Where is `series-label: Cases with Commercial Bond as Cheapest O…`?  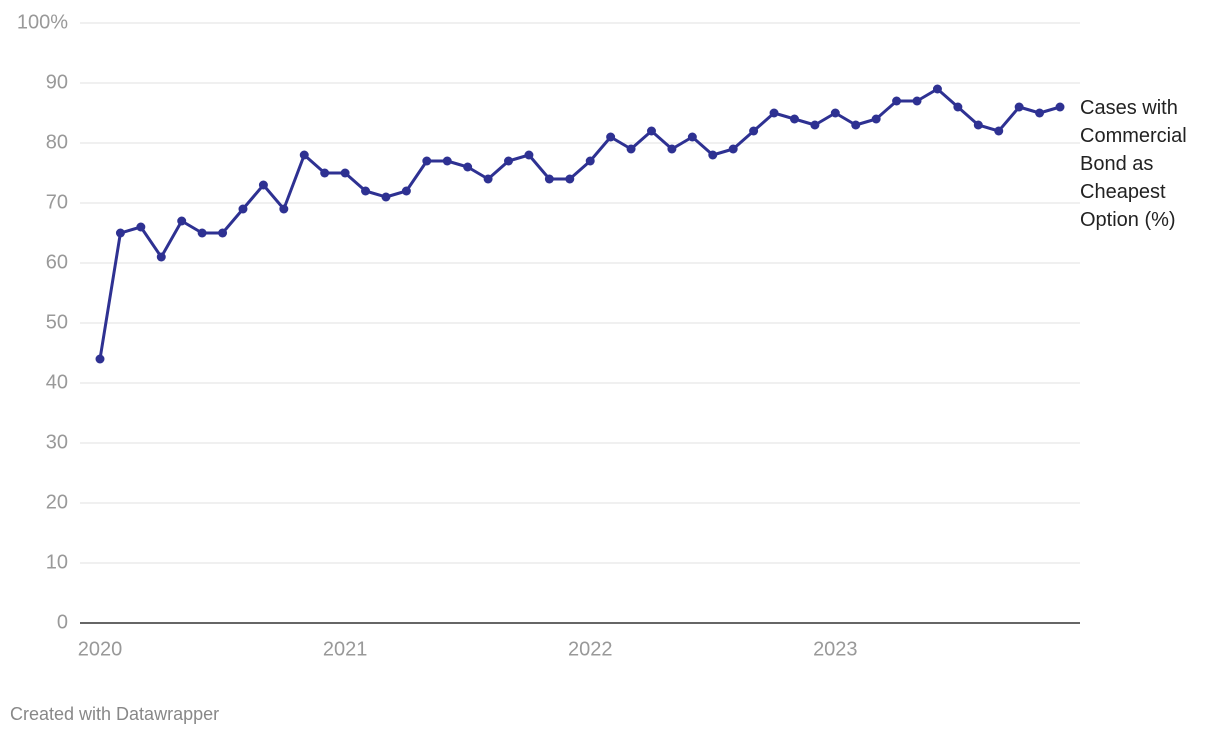
series-label: Cases with Commercial Bond as Cheapest O… is located at coordinates (1133, 164).